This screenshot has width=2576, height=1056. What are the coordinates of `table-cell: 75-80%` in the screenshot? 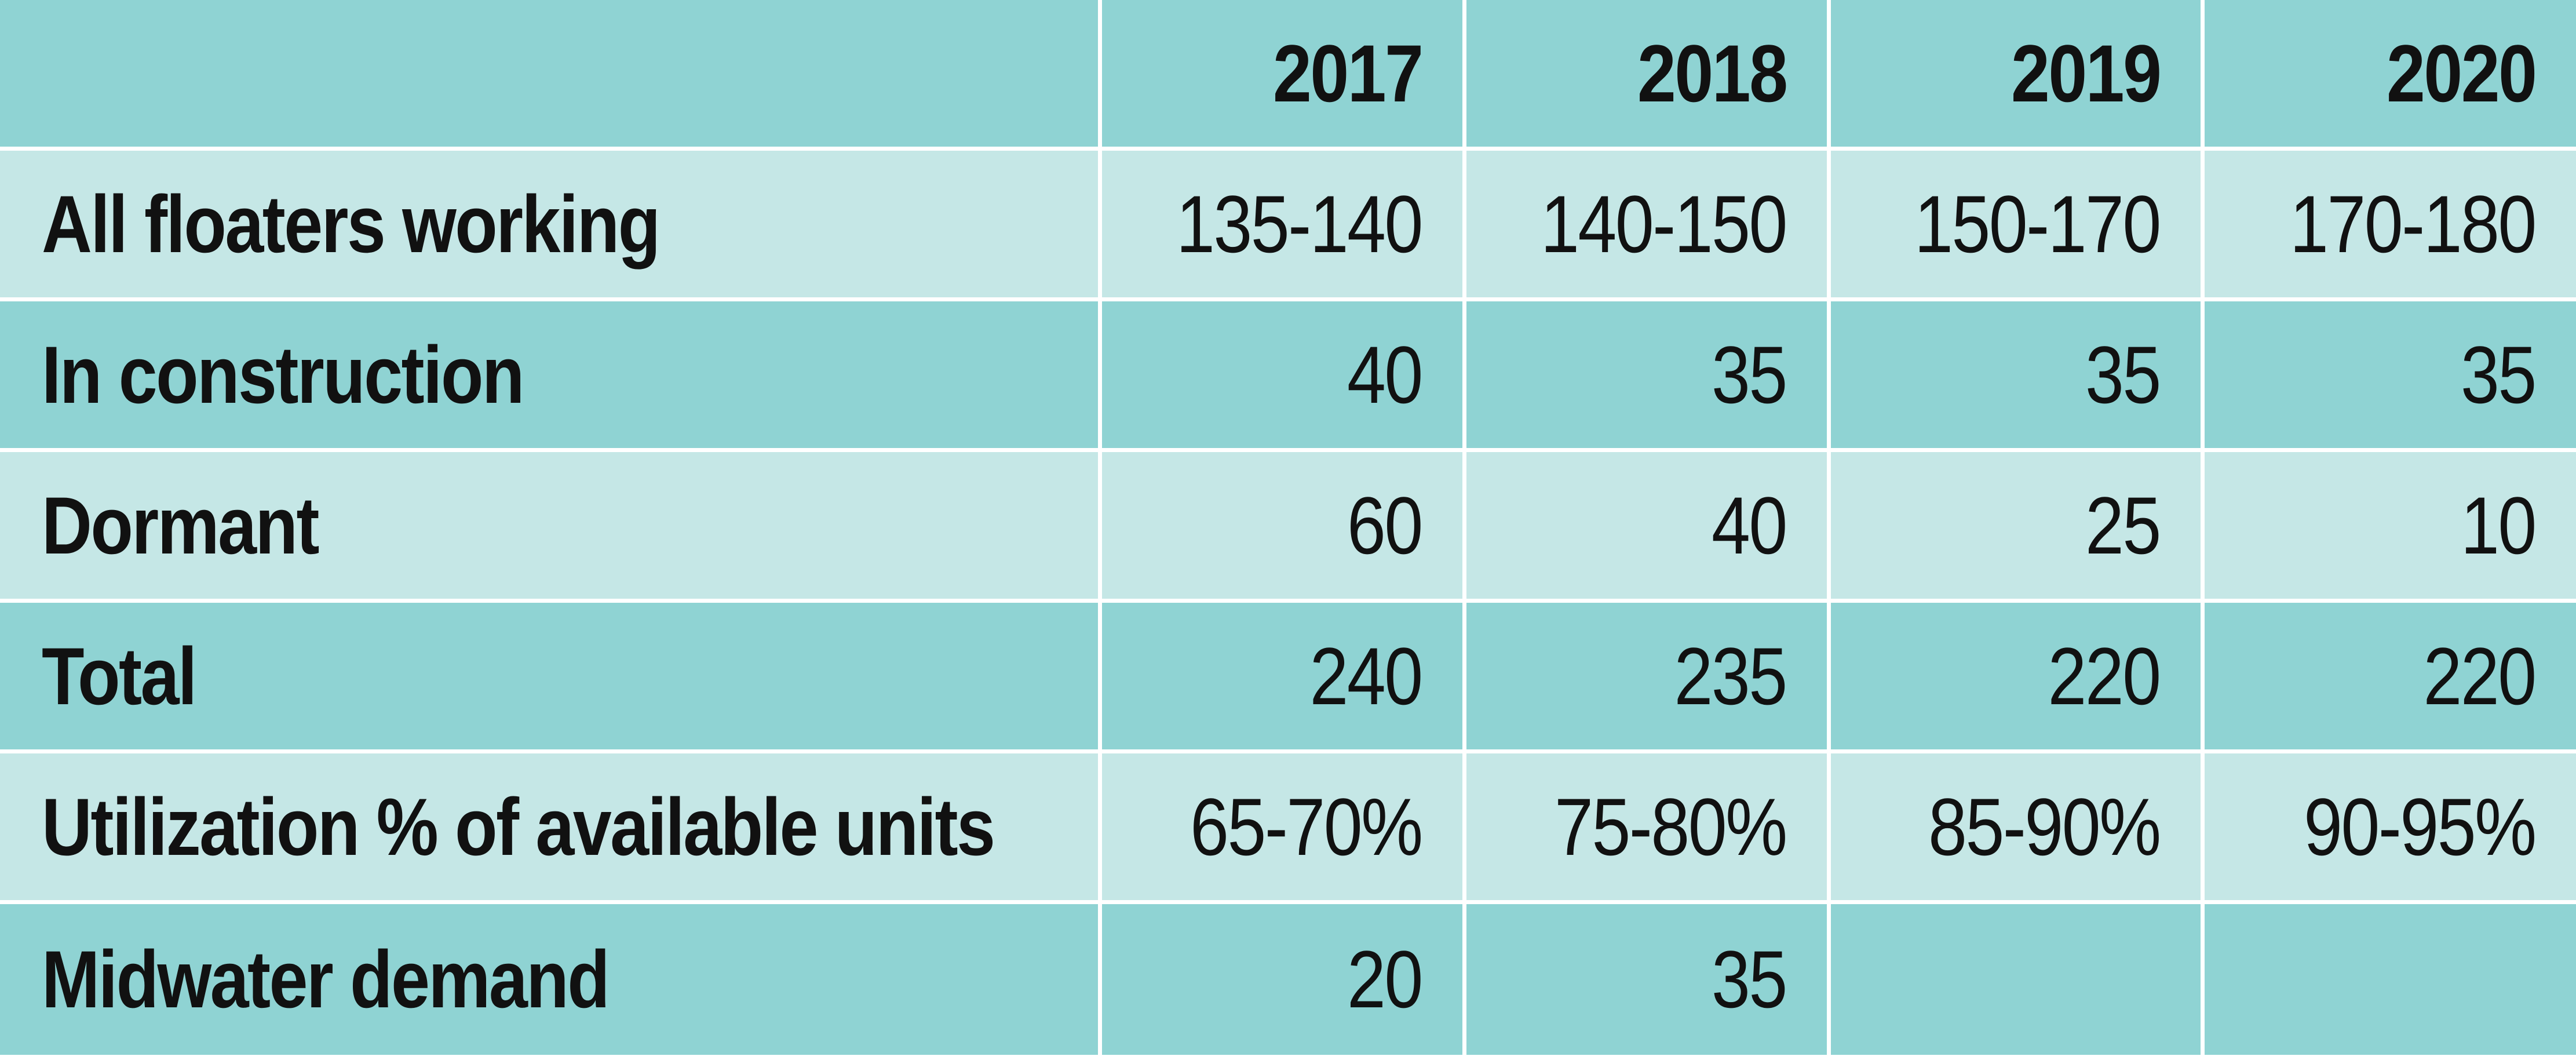 It's located at (1649, 828).